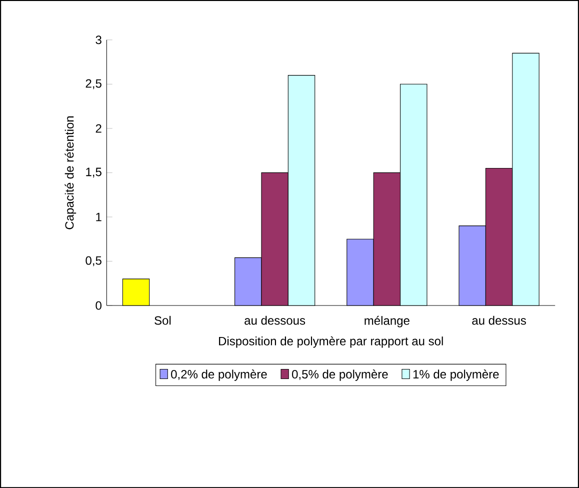 This screenshot has width=579, height=488. What do you see at coordinates (99, 128) in the screenshot?
I see `y-tick-label: 2` at bounding box center [99, 128].